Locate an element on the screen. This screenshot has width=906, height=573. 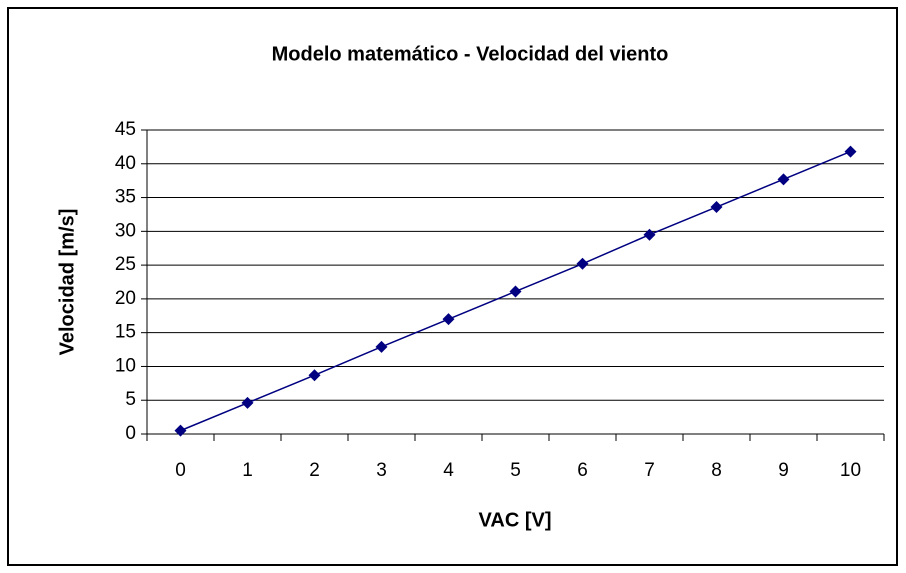
x-tick-label: 0 is located at coordinates (180, 470).